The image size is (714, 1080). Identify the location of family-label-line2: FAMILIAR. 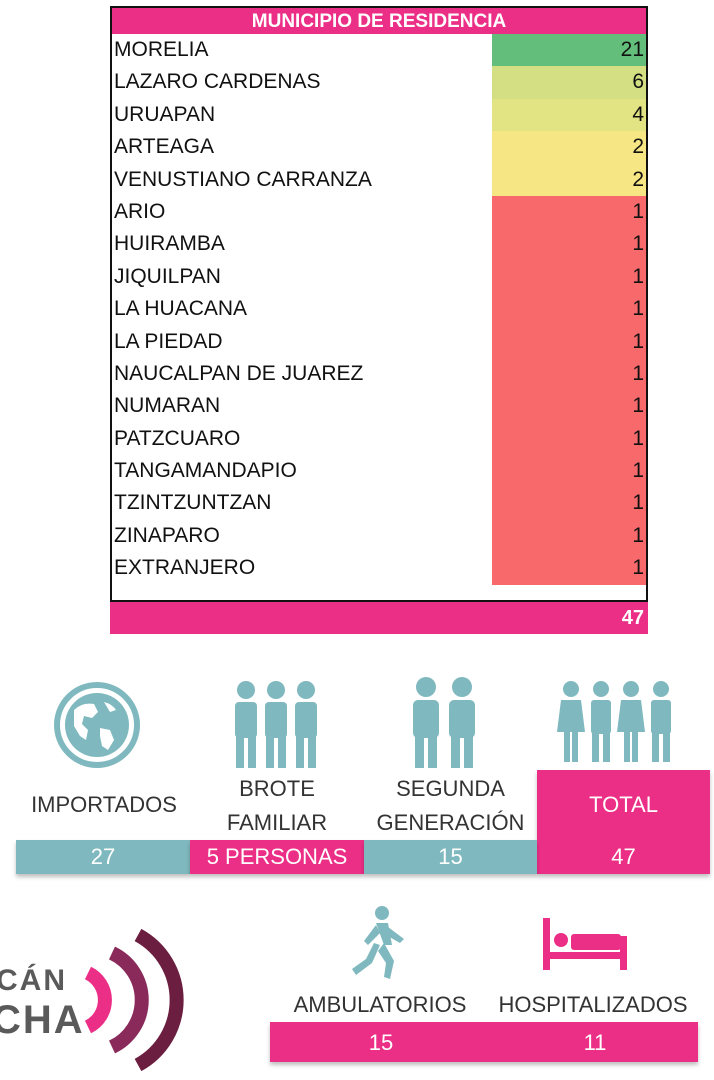
(277, 822).